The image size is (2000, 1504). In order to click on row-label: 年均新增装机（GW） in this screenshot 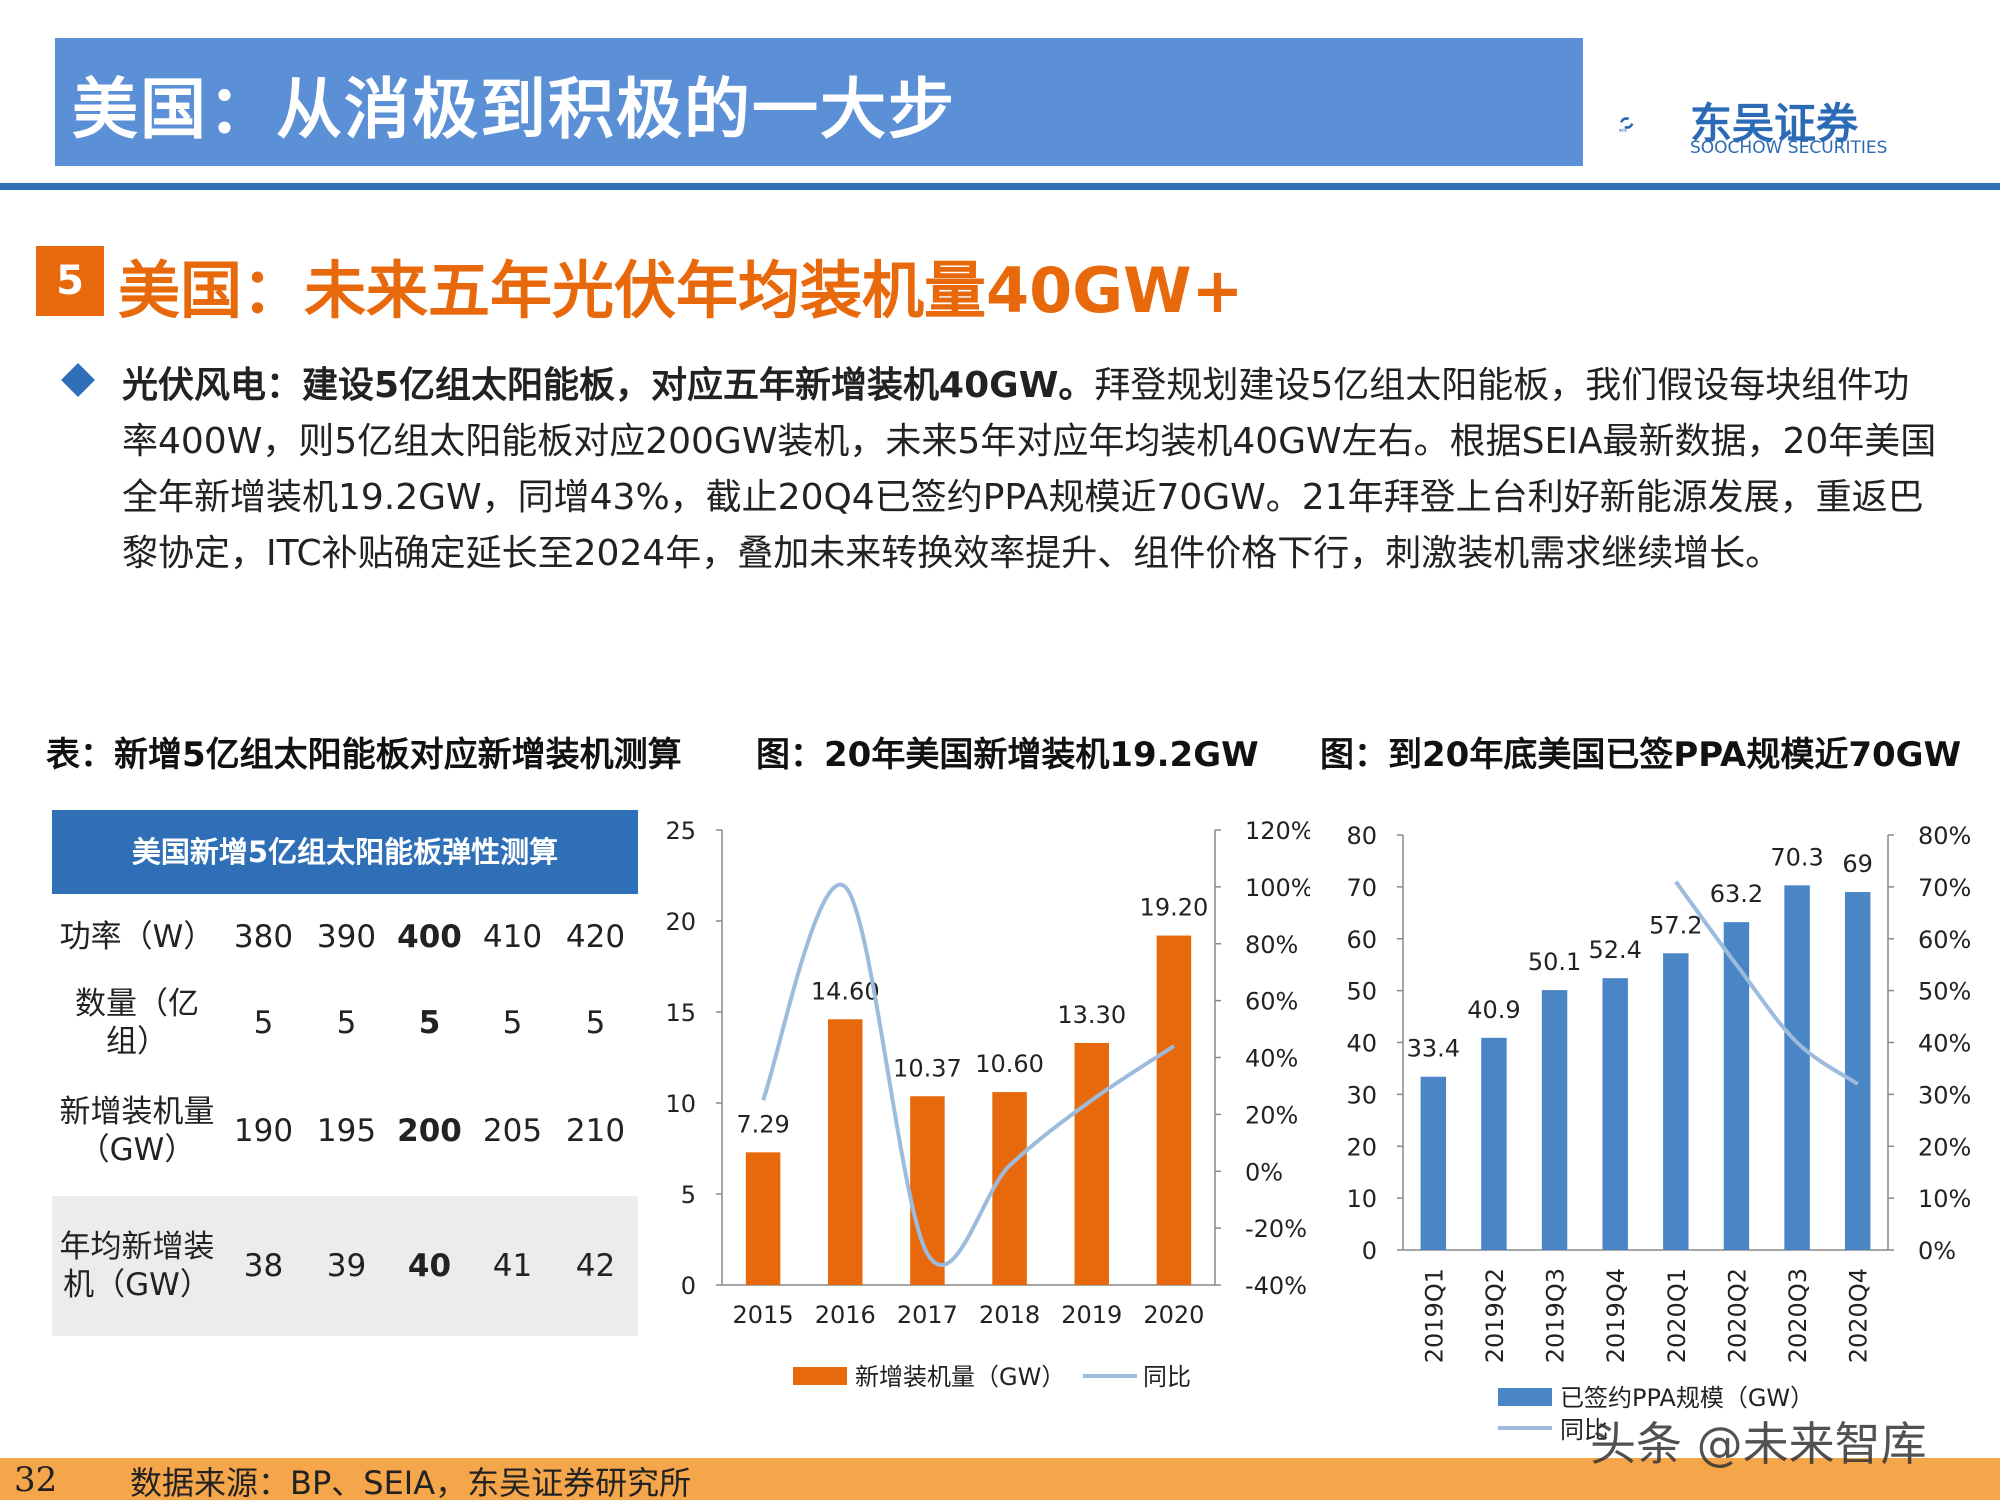, I will do `click(137, 1266)`.